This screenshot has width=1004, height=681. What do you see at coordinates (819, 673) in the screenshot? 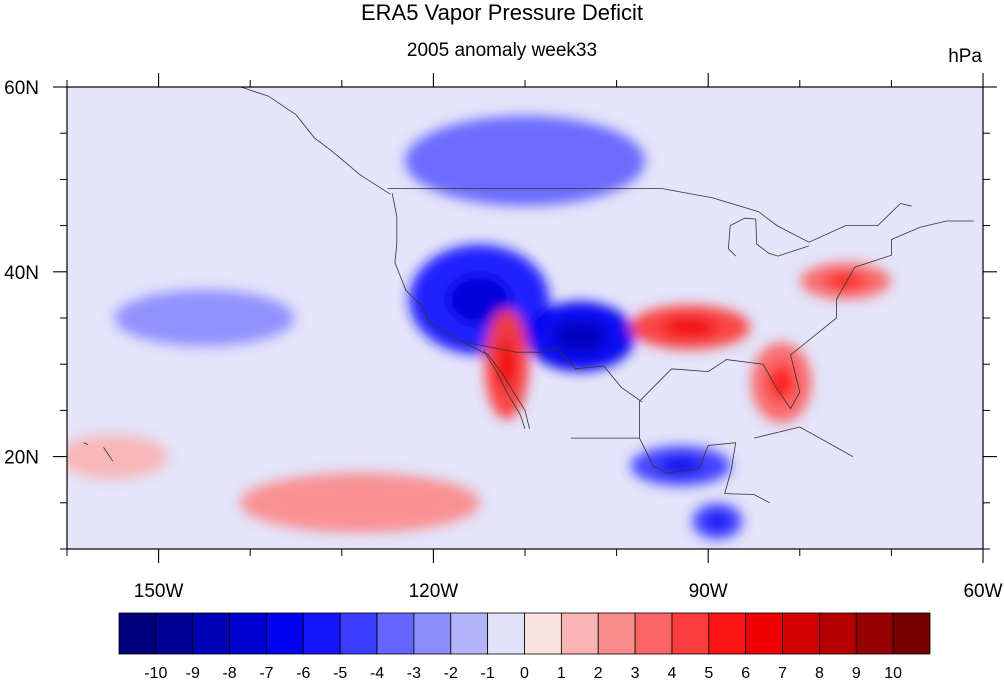
I see `colorbar-label: 8` at bounding box center [819, 673].